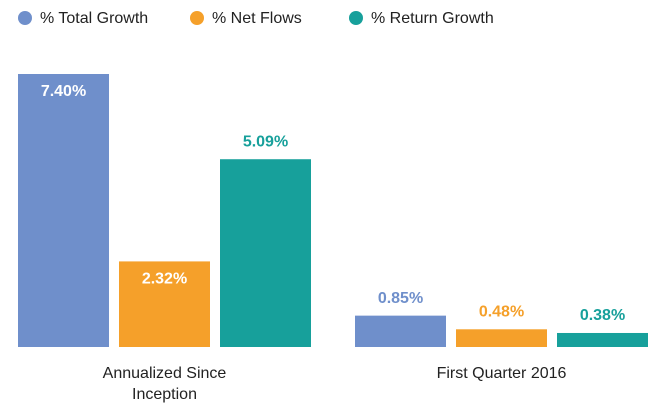 The width and height of the screenshot is (650, 405). Describe the element at coordinates (400, 298) in the screenshot. I see `value-label: 0.85%` at that location.